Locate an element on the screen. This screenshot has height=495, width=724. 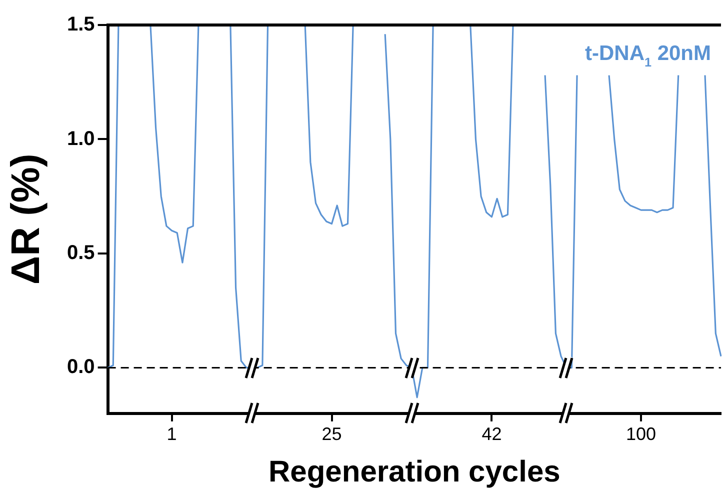
x-tick-label: 42 is located at coordinates (492, 434).